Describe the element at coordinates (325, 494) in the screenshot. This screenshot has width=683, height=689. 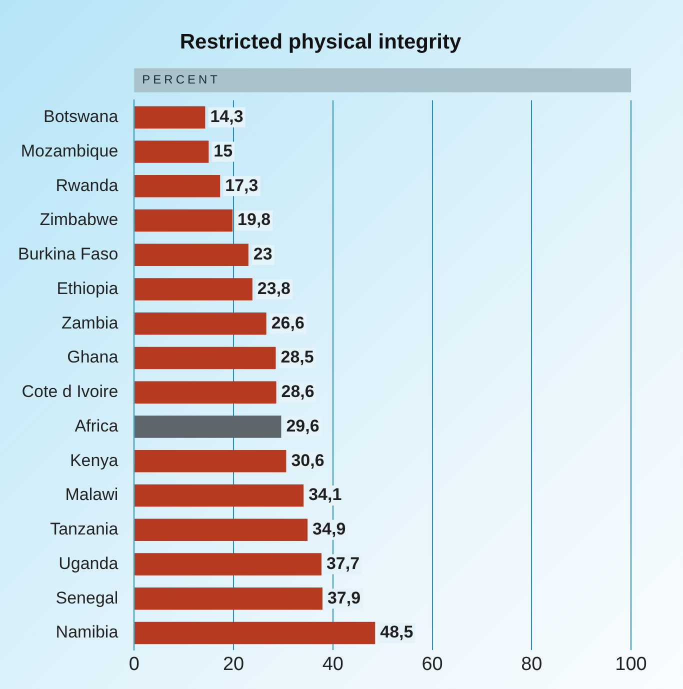
I see `data-label: 34,1` at that location.